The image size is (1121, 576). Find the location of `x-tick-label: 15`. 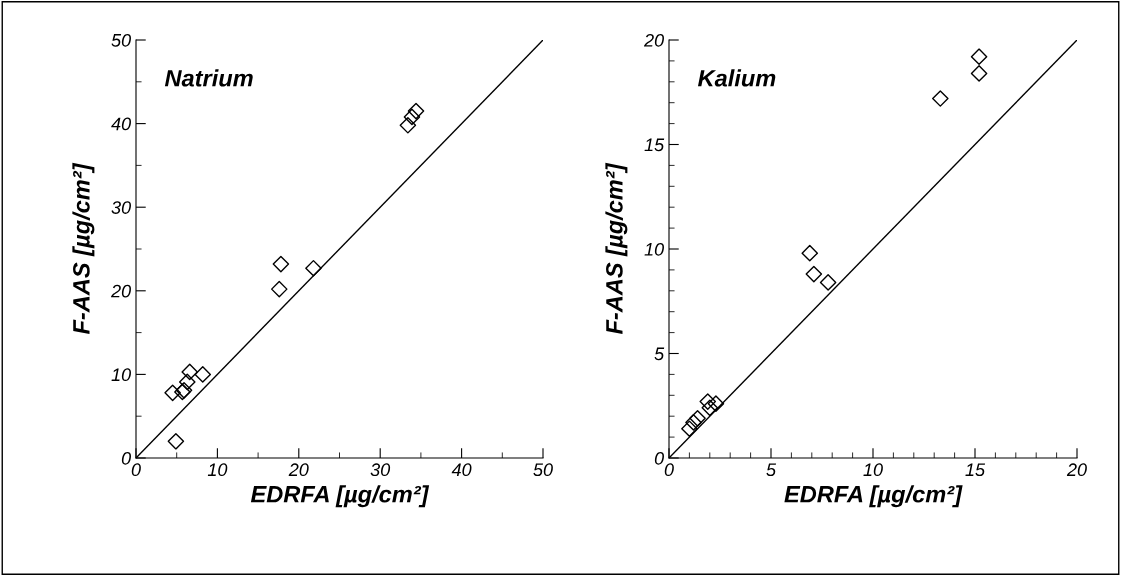

x-tick-label: 15 is located at coordinates (975, 470).